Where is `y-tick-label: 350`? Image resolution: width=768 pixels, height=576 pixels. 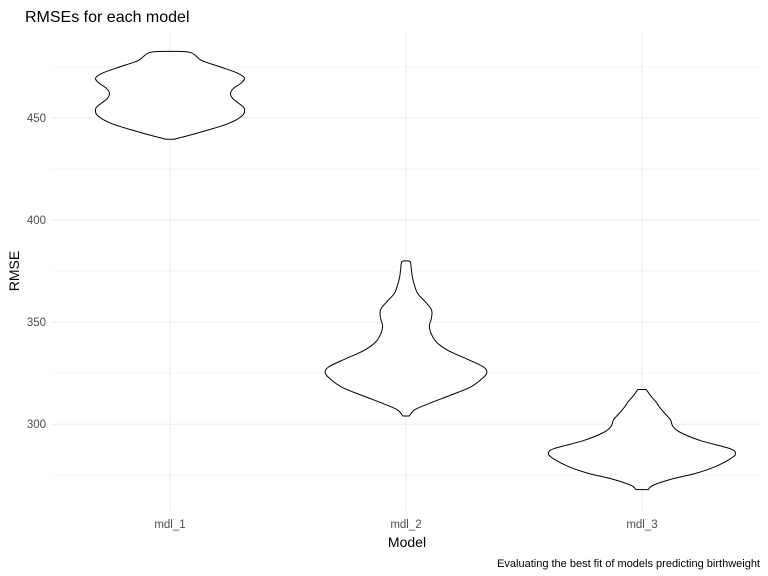 y-tick-label: 350 is located at coordinates (36, 323).